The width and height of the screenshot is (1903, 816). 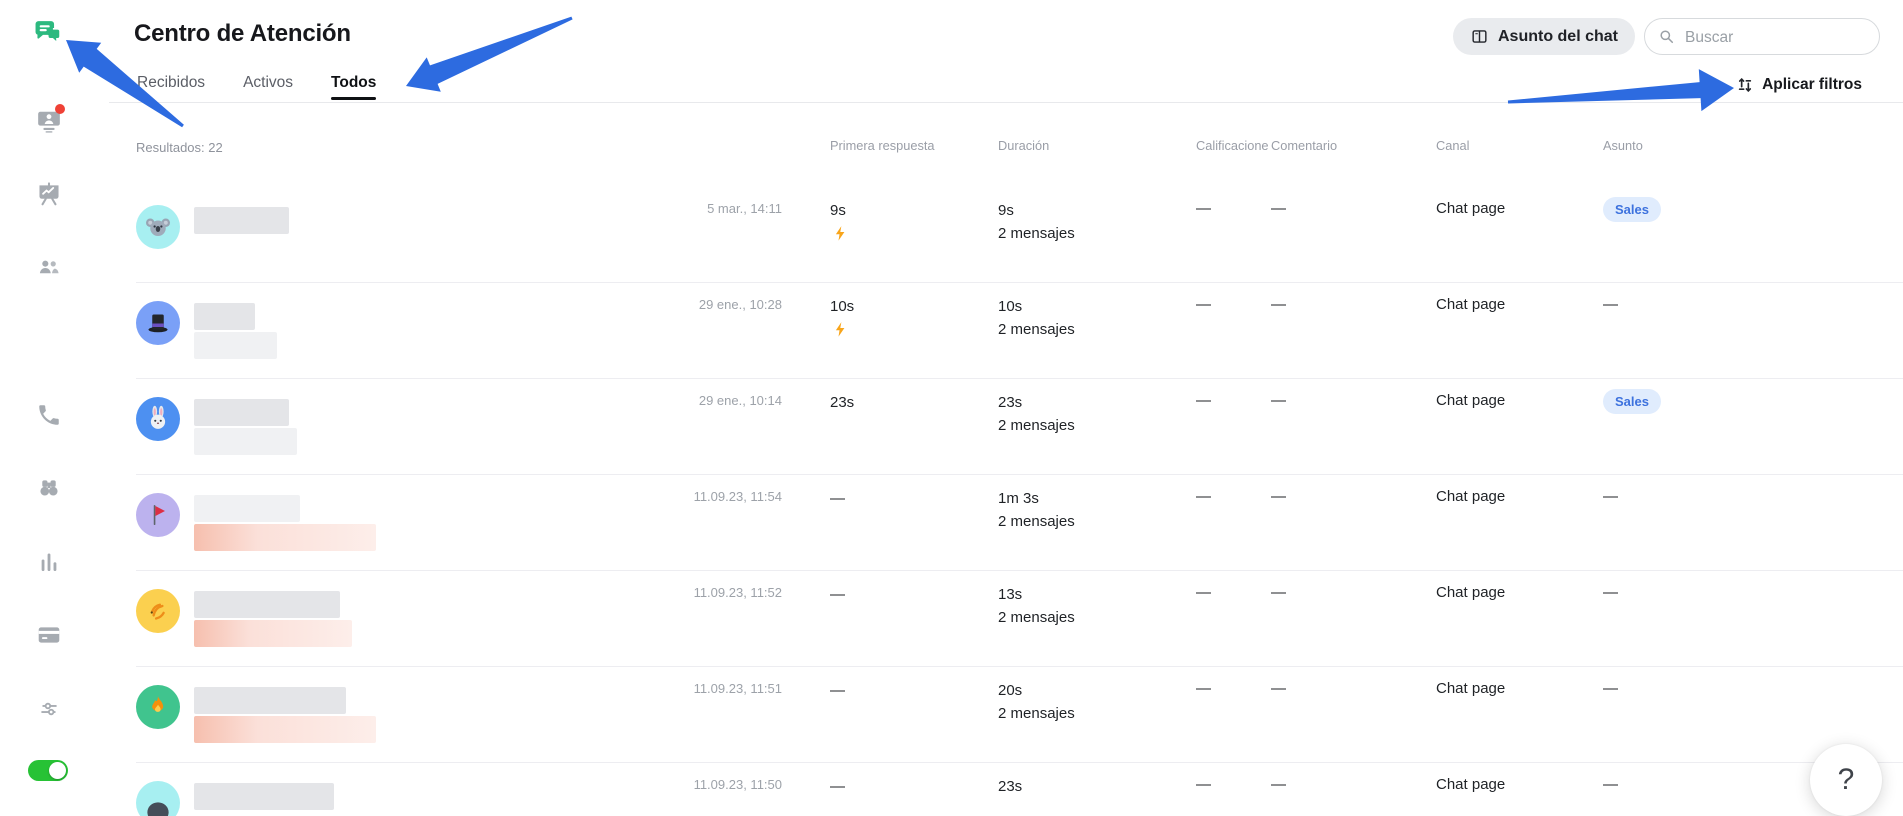 I want to click on chat-topic-label: Asunto del chat, so click(x=1557, y=36).